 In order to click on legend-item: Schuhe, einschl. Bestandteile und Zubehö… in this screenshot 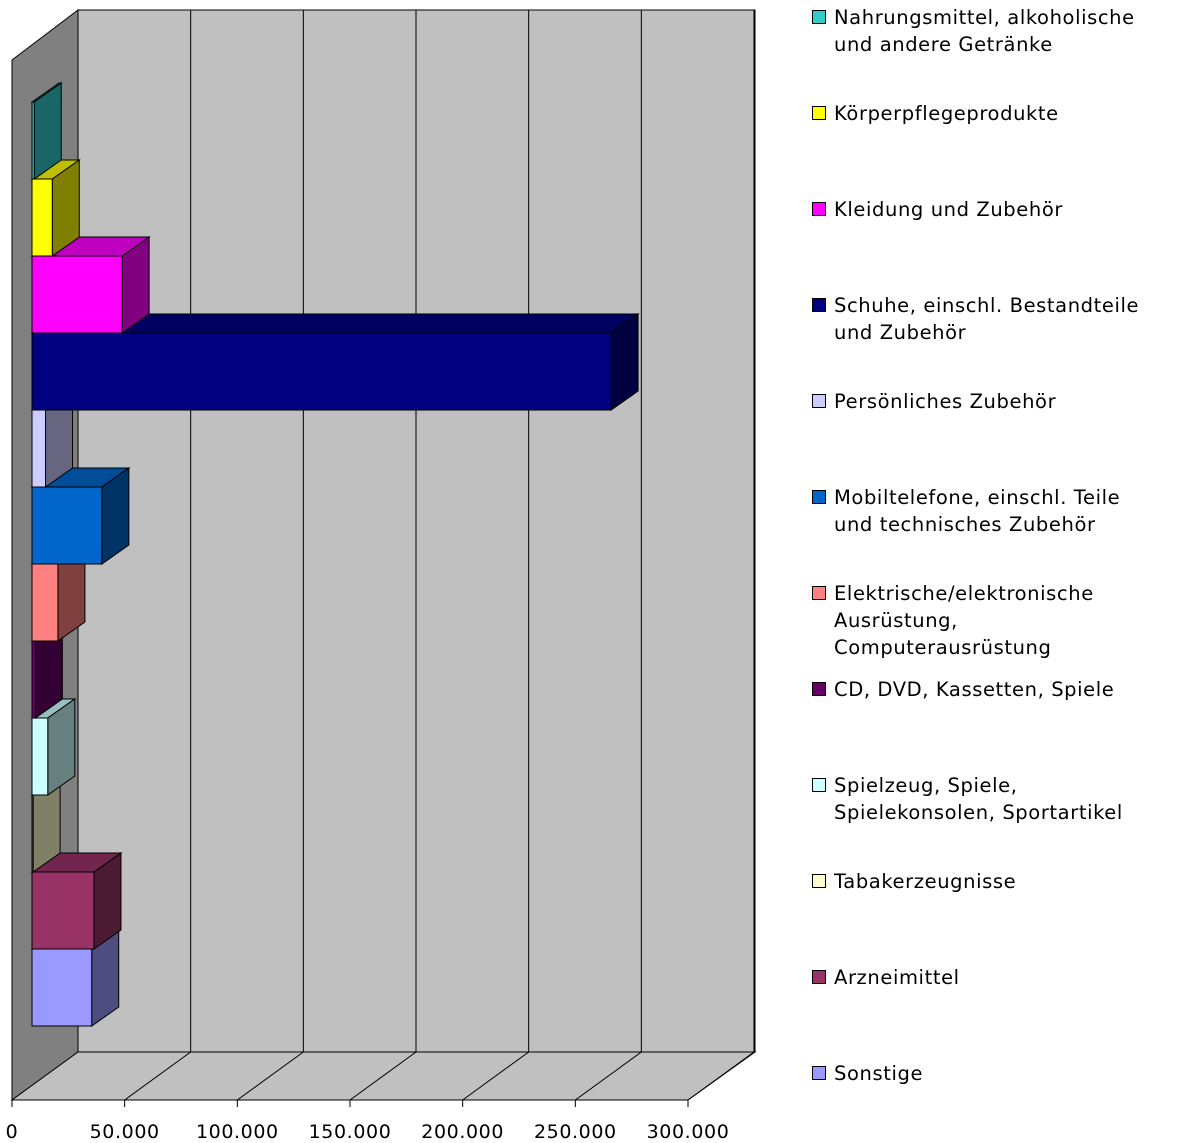, I will do `click(1007, 319)`.